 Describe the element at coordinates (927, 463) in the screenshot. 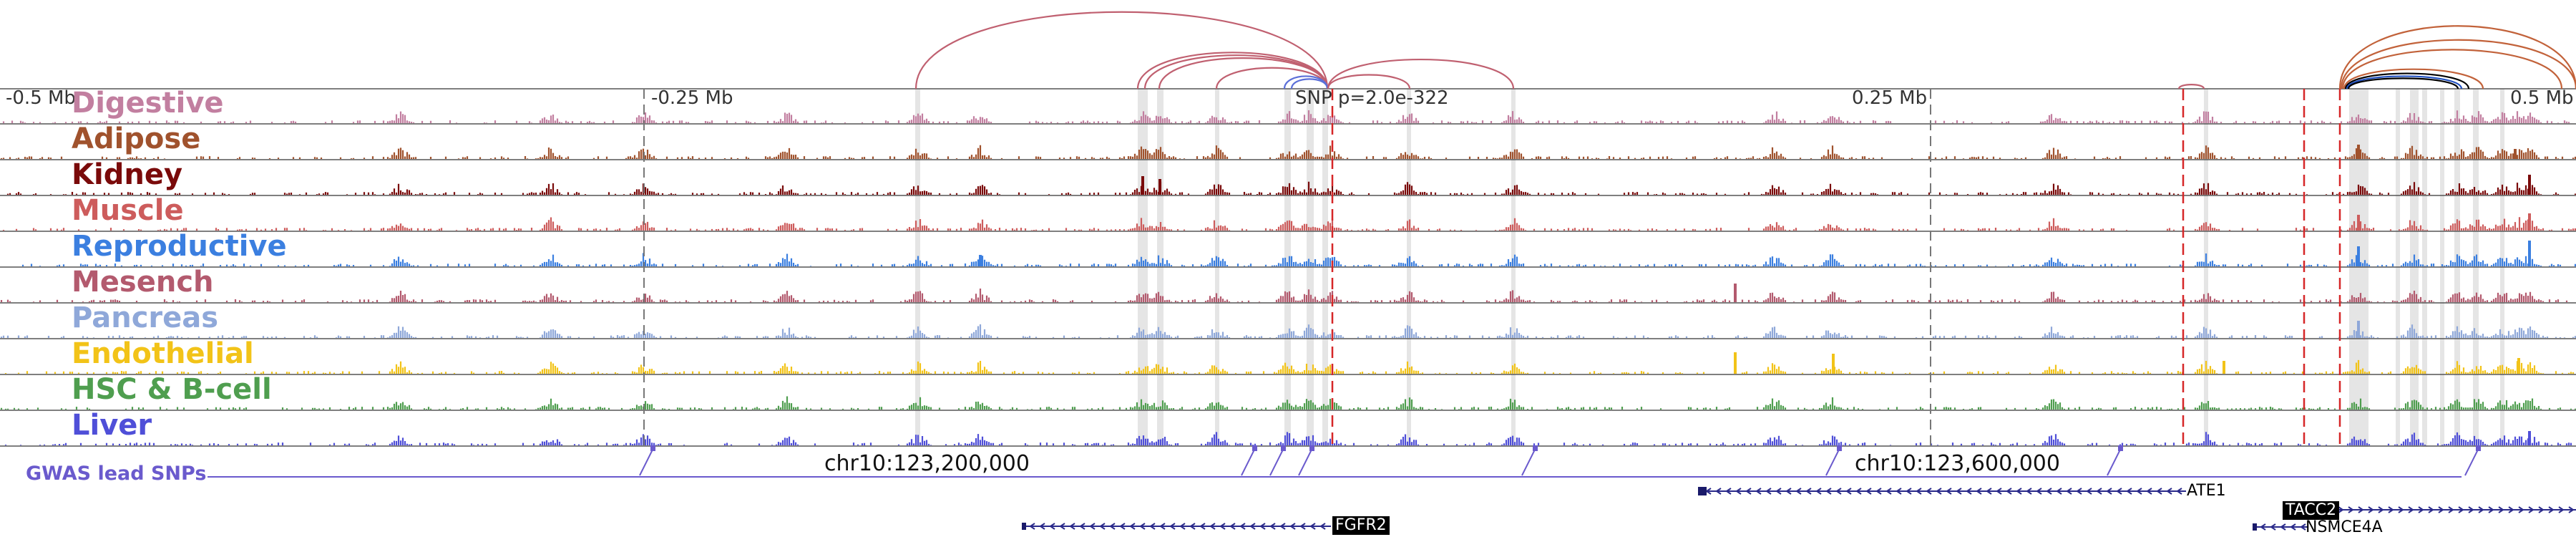

I see `coordinate-label-left: chr10:123,200,000` at that location.